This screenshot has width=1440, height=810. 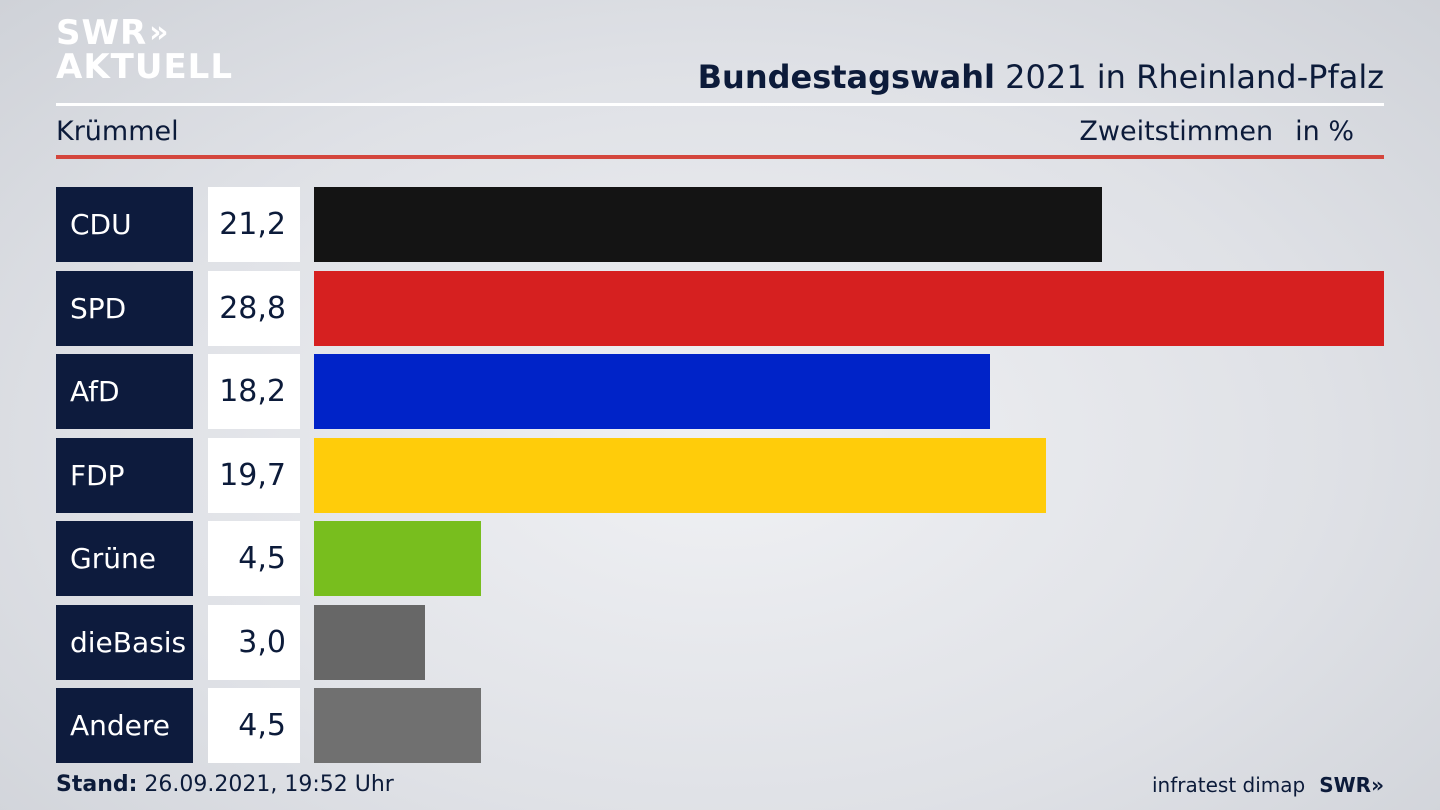 I want to click on value-label: 21,2, so click(x=254, y=224).